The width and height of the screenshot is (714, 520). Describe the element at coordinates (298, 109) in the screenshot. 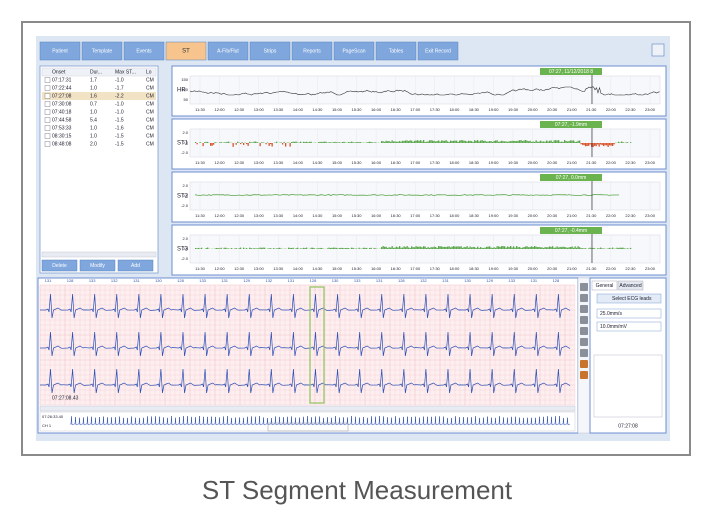

I see `time-label: 14:00` at that location.